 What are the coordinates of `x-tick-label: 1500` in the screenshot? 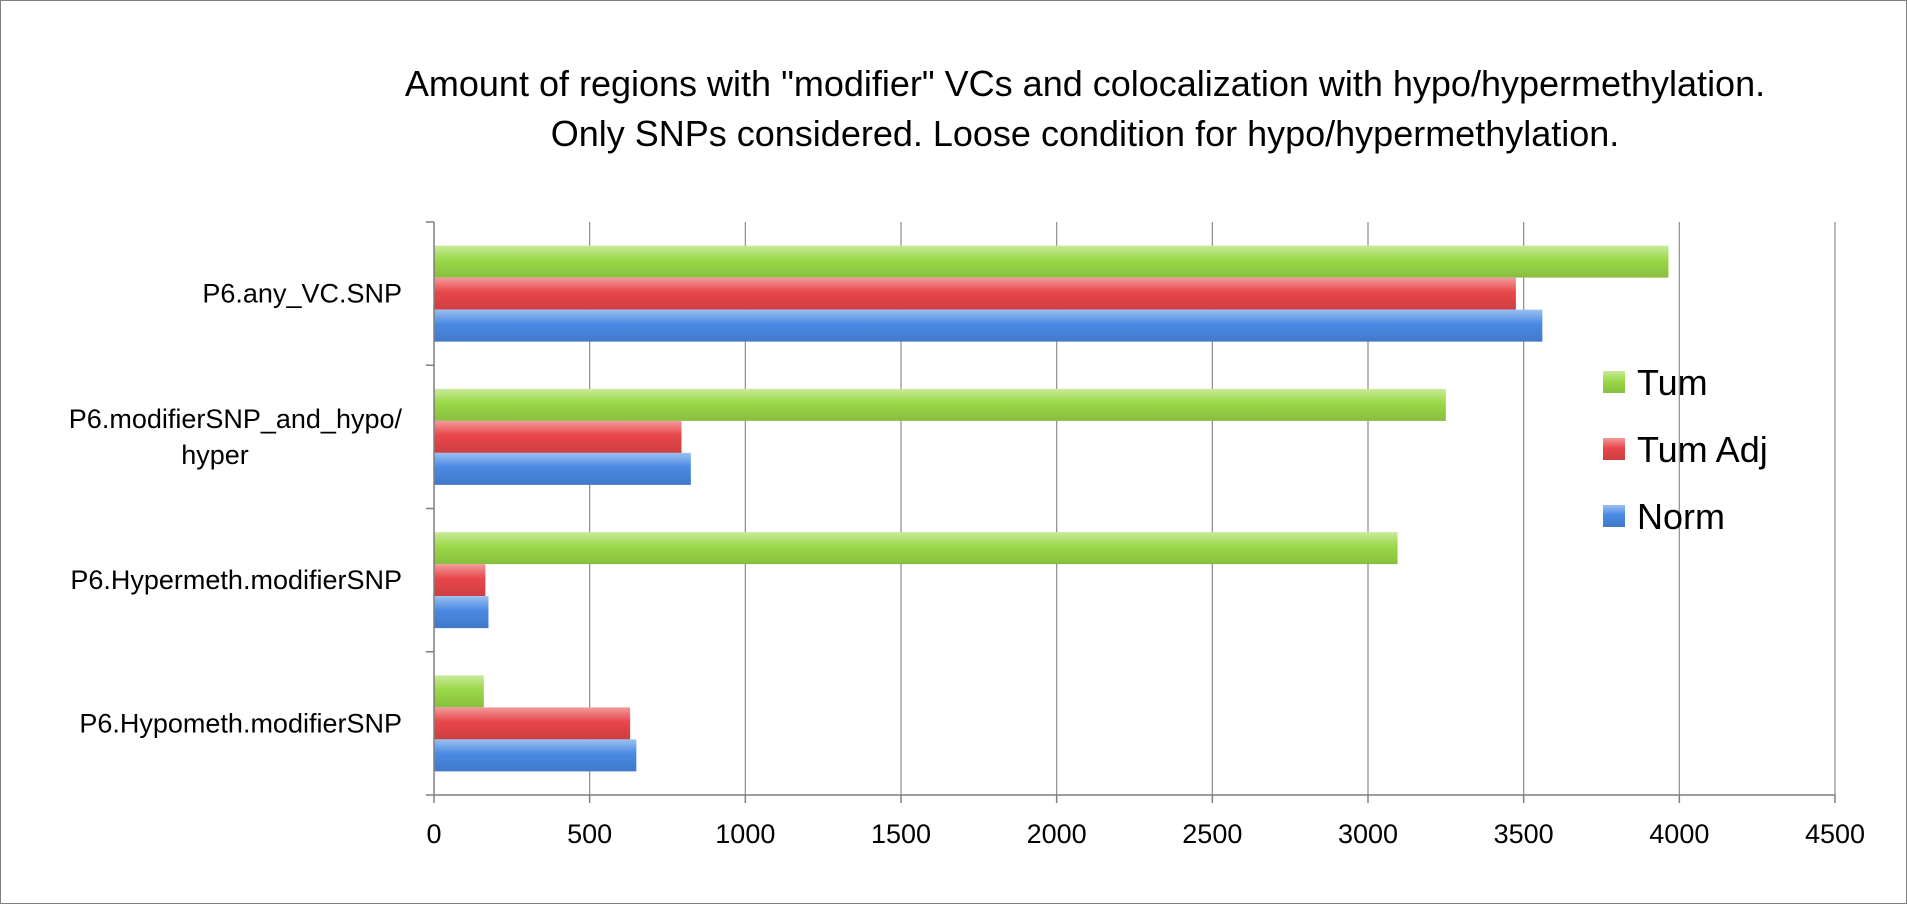 It's located at (901, 834).